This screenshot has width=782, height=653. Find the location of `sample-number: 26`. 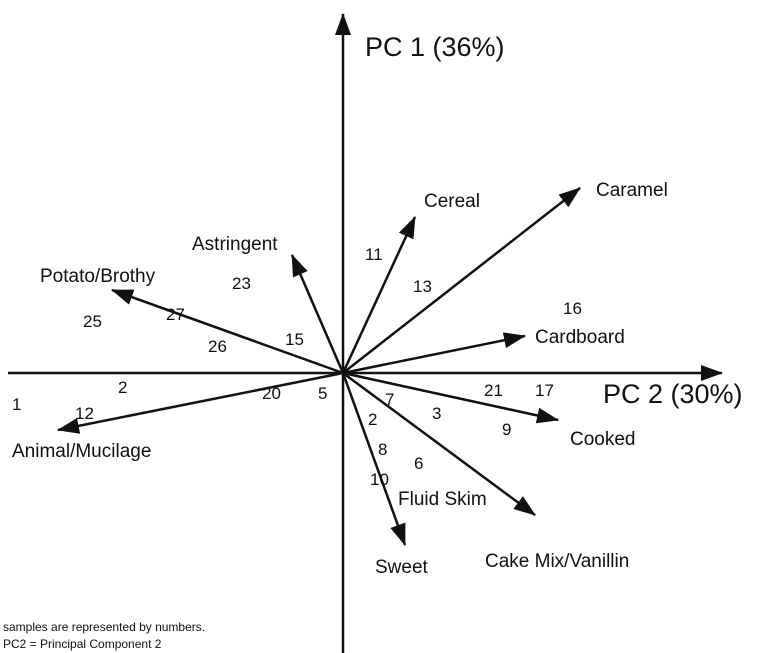

sample-number: 26 is located at coordinates (217, 346).